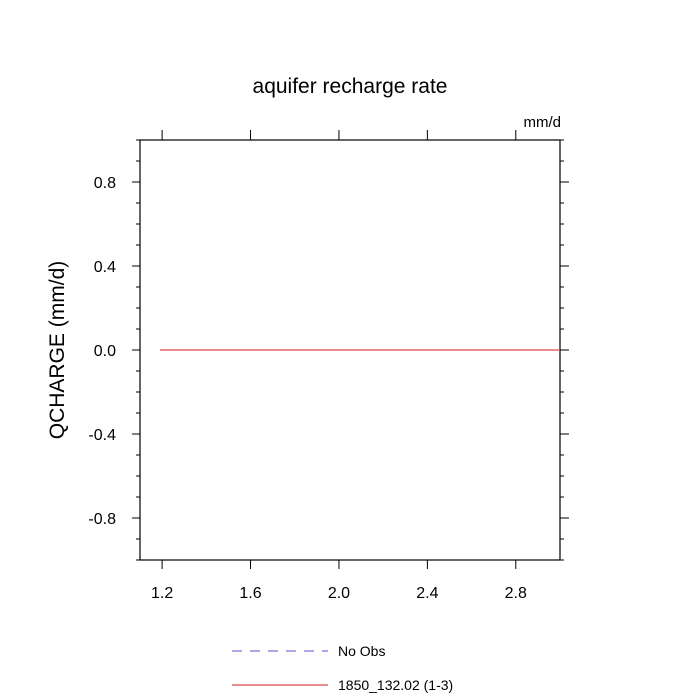  I want to click on x-tick-label: 2.4, so click(427, 593).